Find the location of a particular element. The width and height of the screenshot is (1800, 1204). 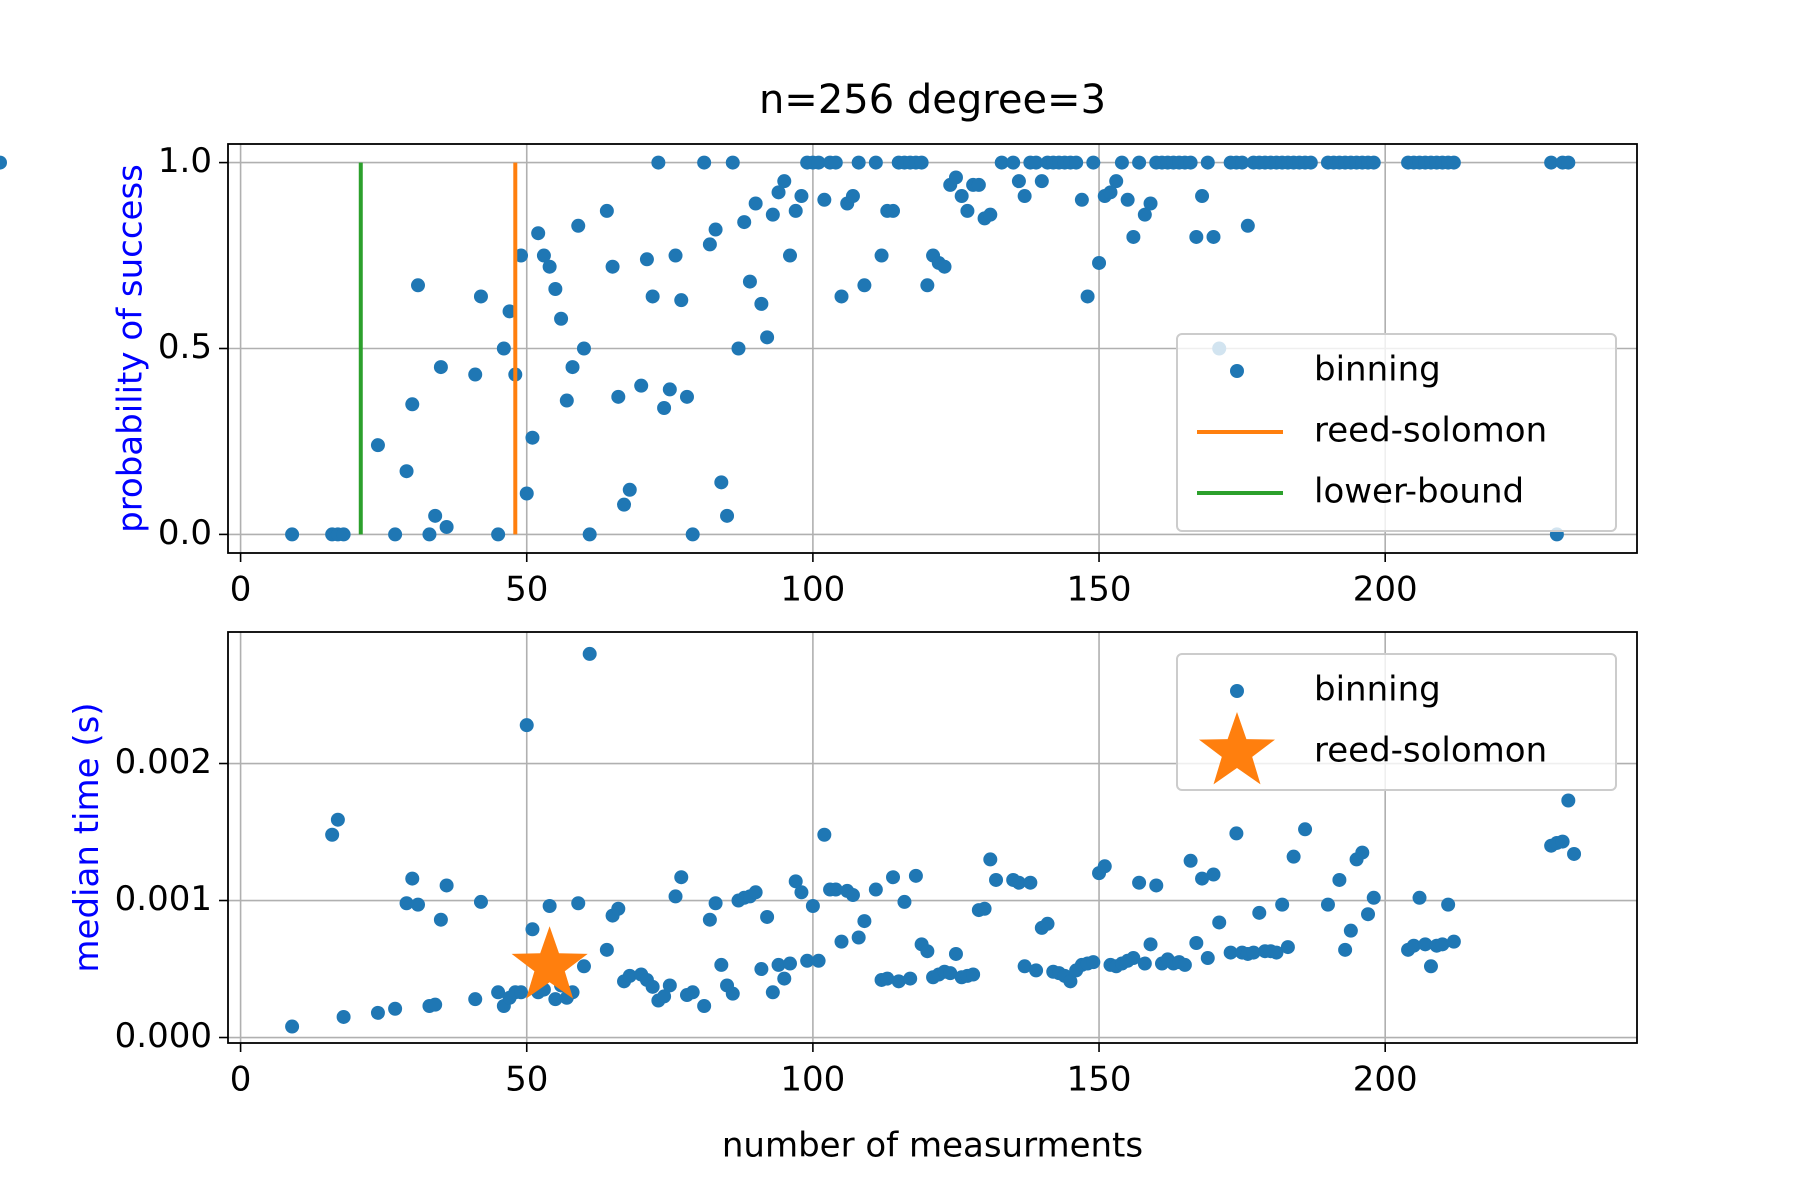

star-point is located at coordinates (549, 962).